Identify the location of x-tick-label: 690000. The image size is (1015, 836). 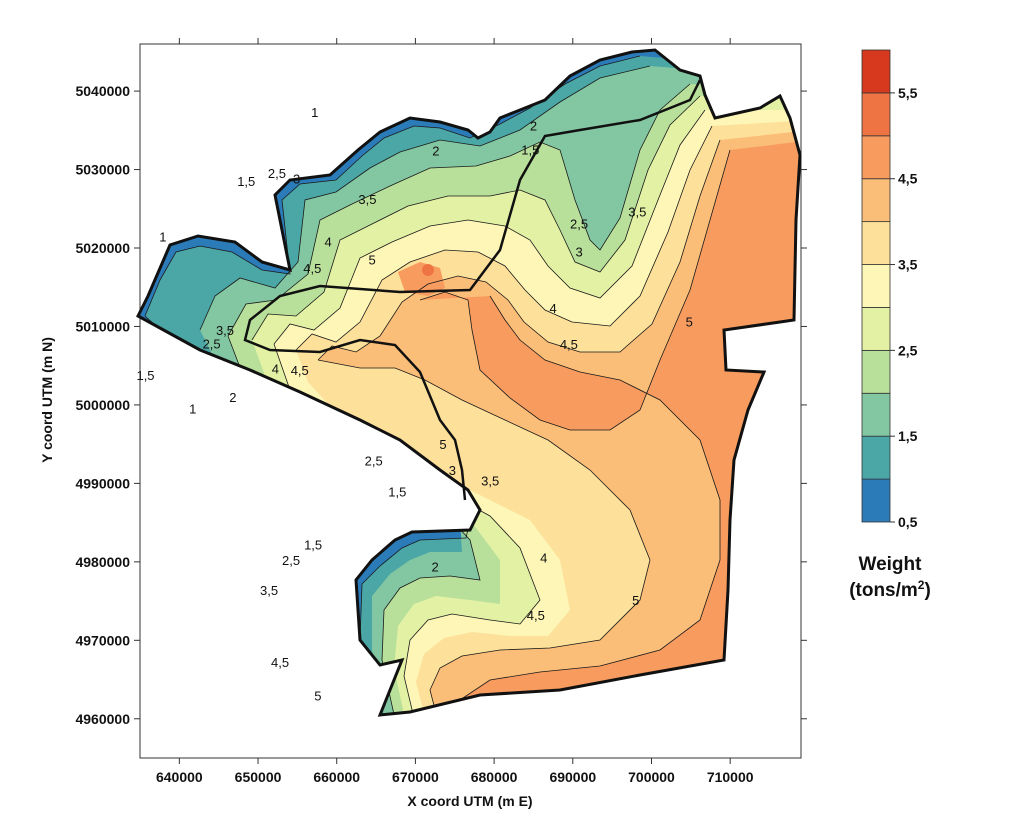
(572, 777).